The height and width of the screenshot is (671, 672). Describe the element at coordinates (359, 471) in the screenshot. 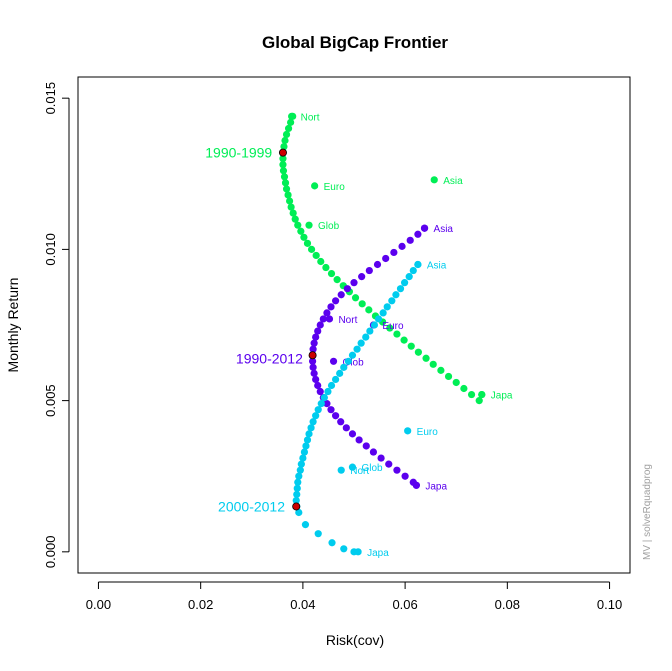

I see `asset-label: Nort` at that location.